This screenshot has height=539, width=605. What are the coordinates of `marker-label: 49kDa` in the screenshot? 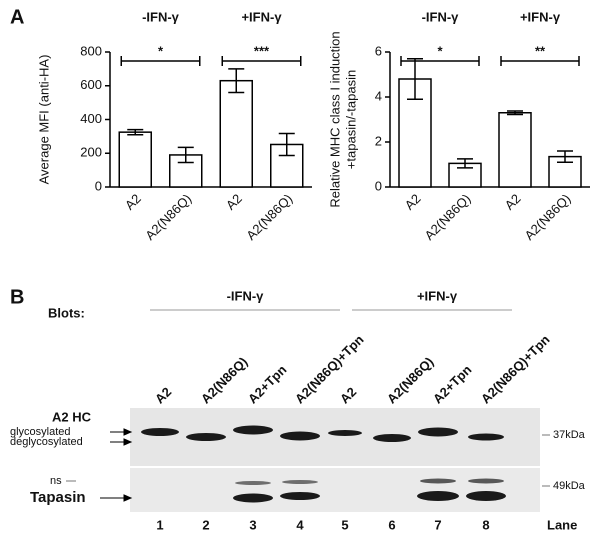 It's located at (569, 486).